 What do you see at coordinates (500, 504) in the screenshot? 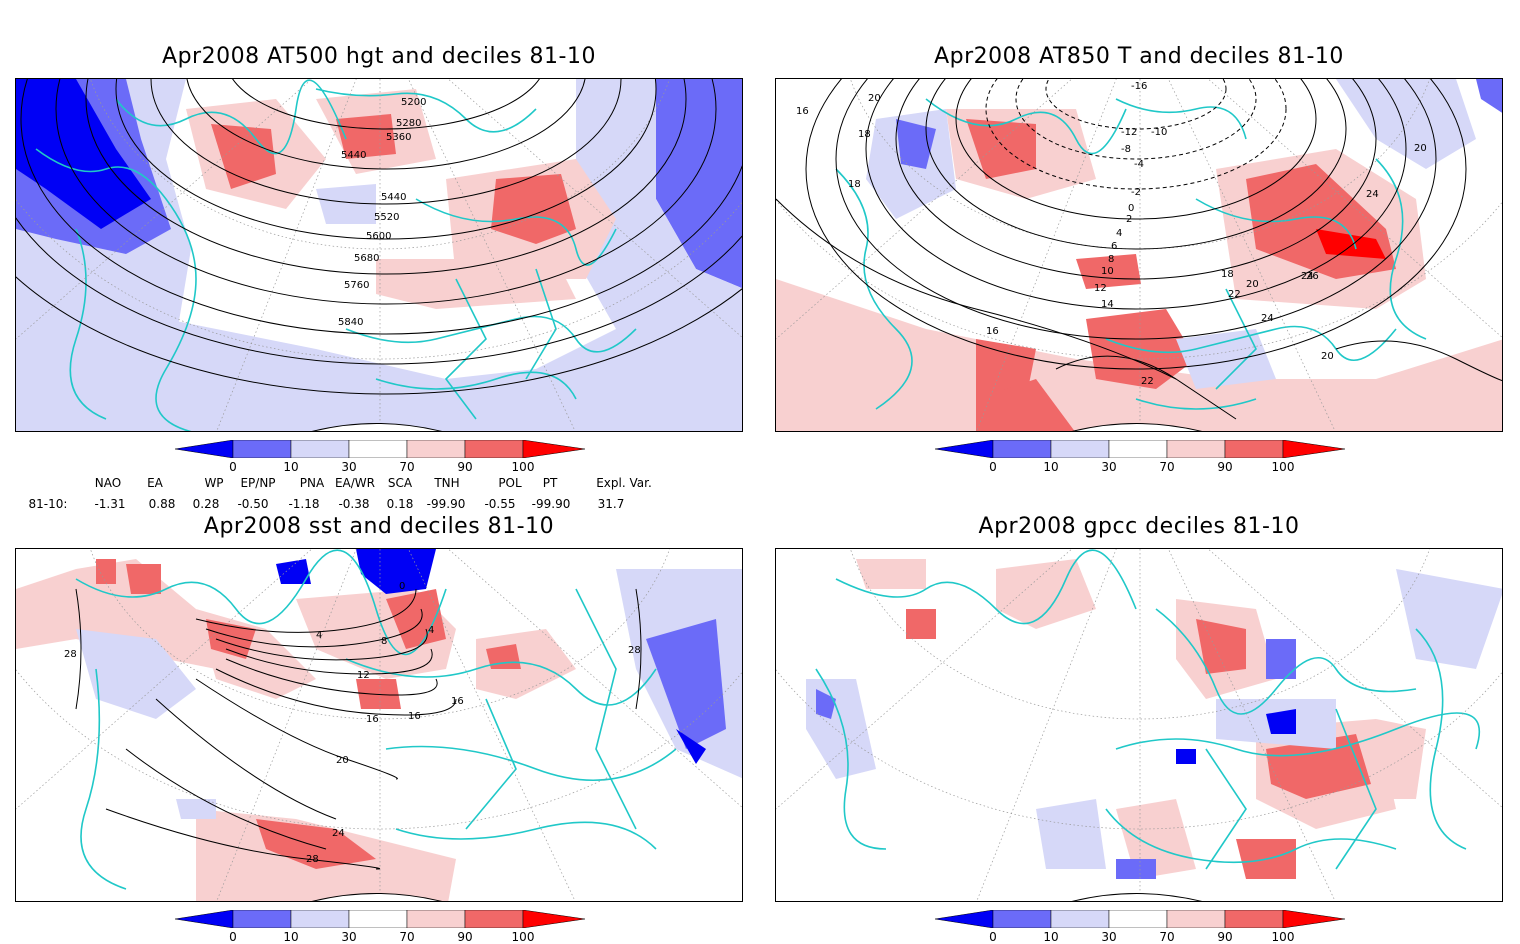
I see `index-value: -0.55` at bounding box center [500, 504].